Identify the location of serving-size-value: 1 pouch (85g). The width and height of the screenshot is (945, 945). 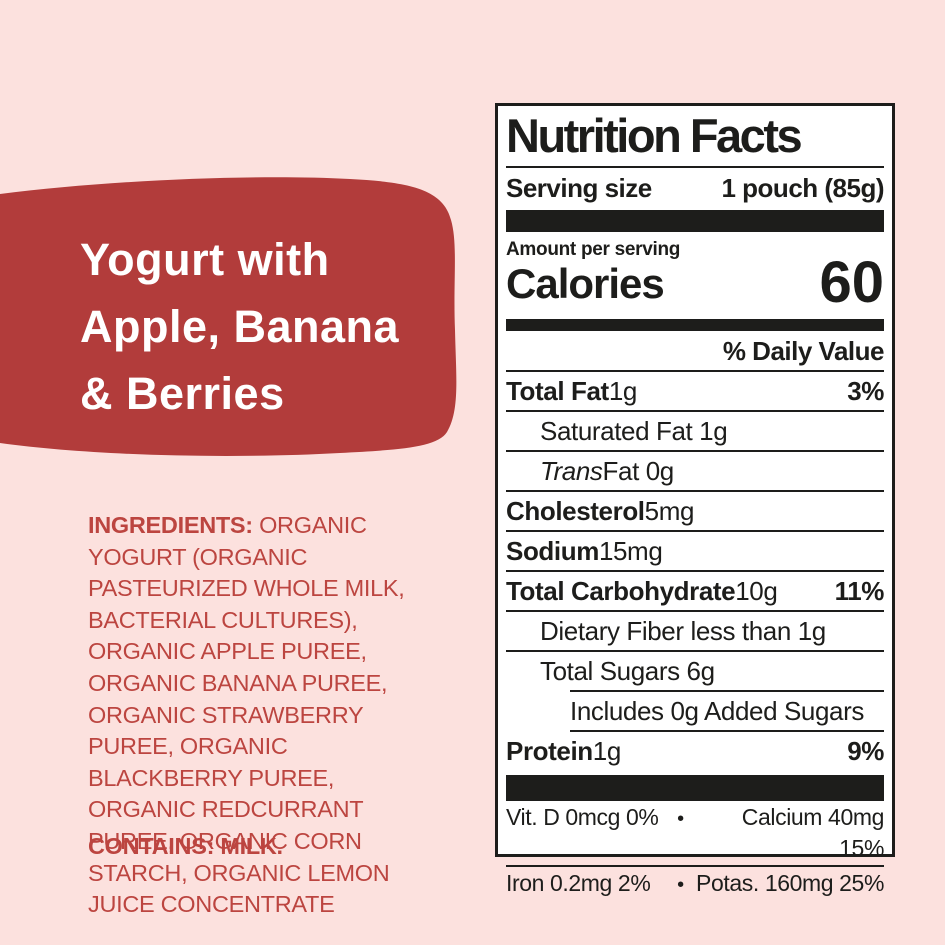
(802, 188).